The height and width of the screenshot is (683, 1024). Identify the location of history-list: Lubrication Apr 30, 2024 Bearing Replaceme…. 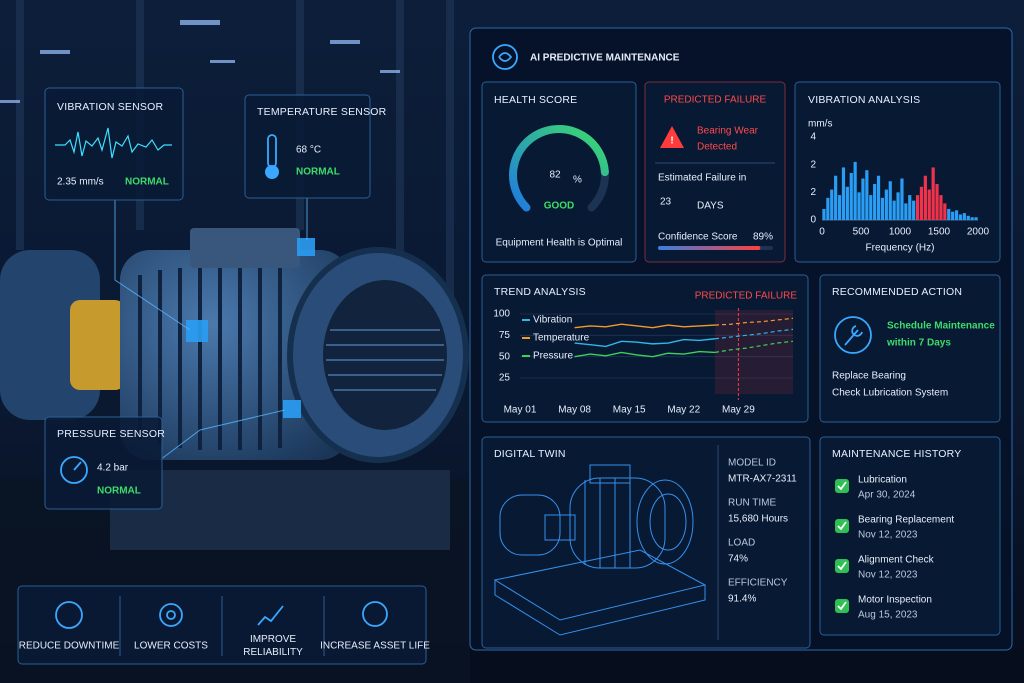
(894, 548).